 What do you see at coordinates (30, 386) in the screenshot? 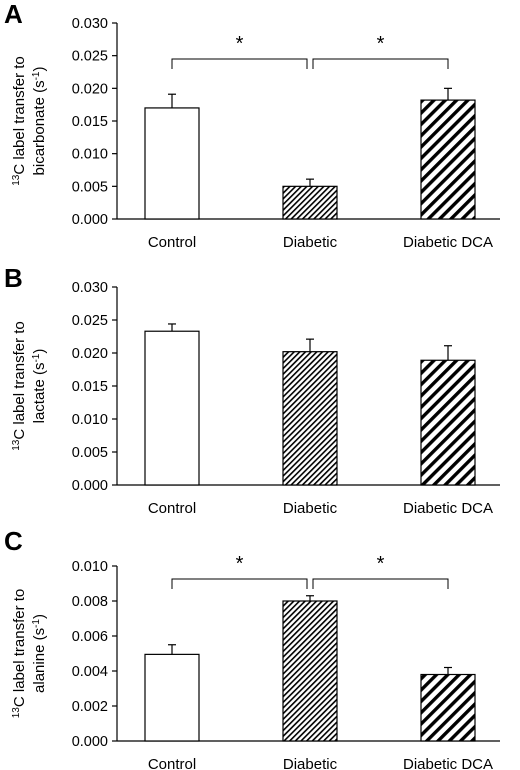
I see `y-axis-title: 13C label transfer to lactate (s-1)` at bounding box center [30, 386].